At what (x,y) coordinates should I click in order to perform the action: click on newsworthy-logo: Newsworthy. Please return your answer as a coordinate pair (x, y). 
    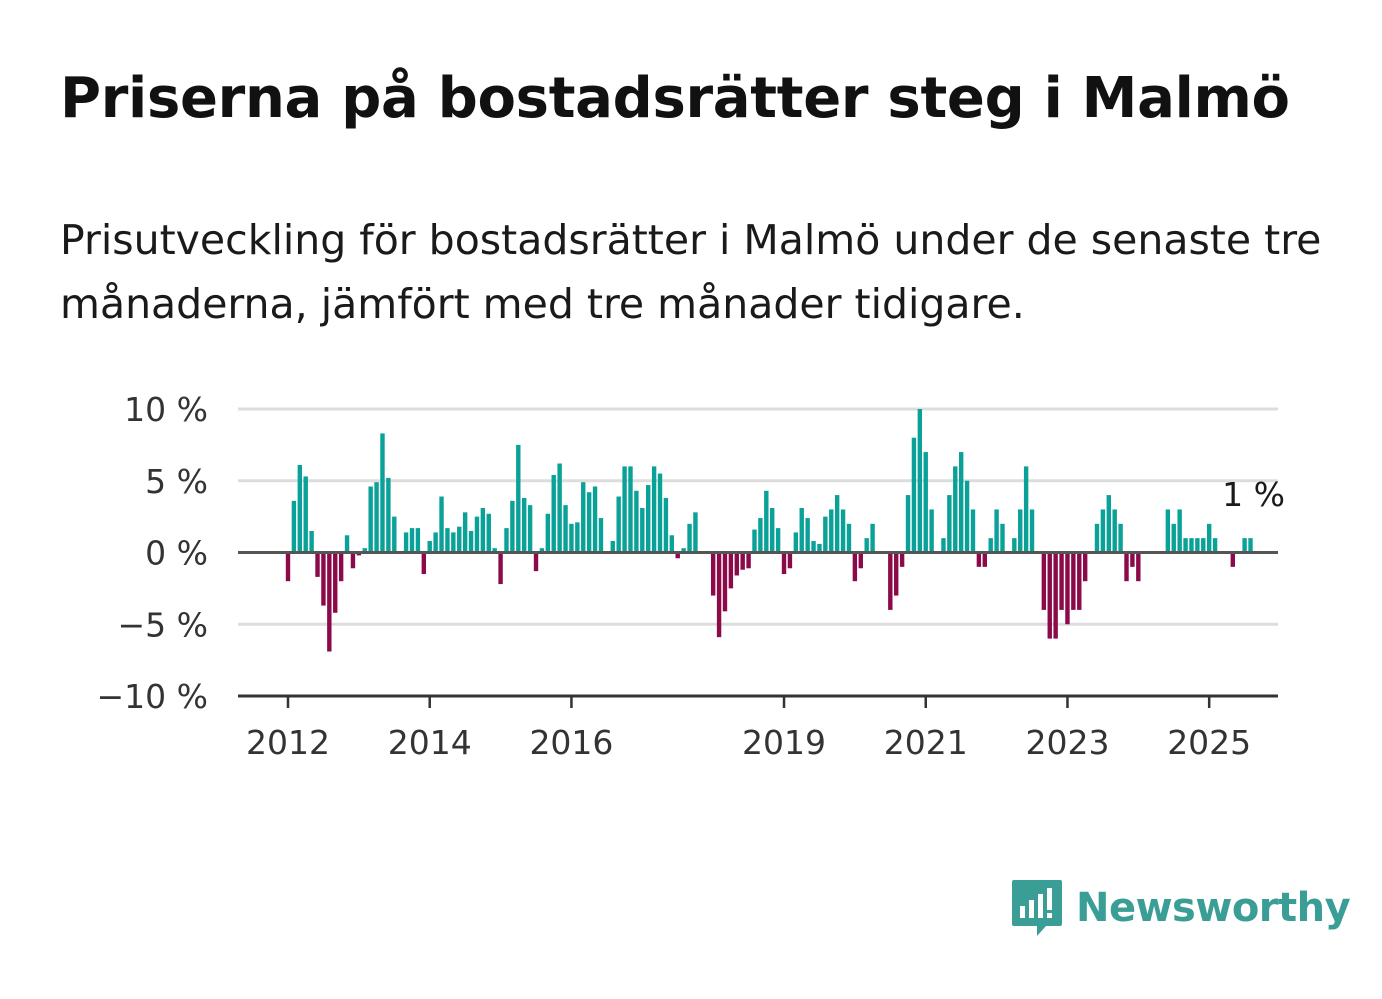
    Looking at the image, I should click on (1180, 908).